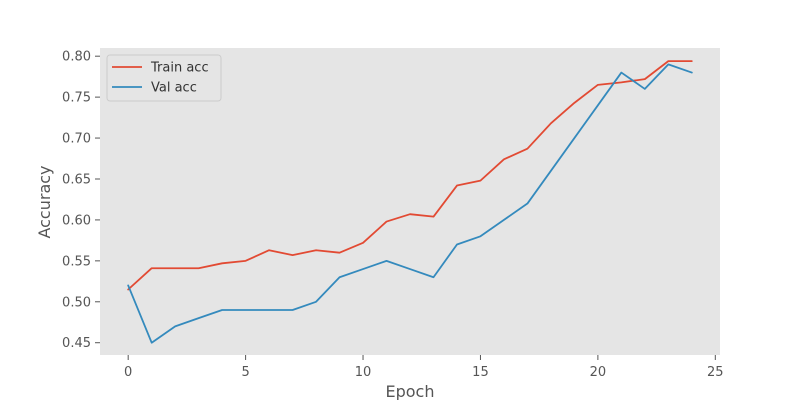 This screenshot has width=800, height=400. Describe the element at coordinates (76, 57) in the screenshot. I see `y-tick-label: 0.80` at that location.